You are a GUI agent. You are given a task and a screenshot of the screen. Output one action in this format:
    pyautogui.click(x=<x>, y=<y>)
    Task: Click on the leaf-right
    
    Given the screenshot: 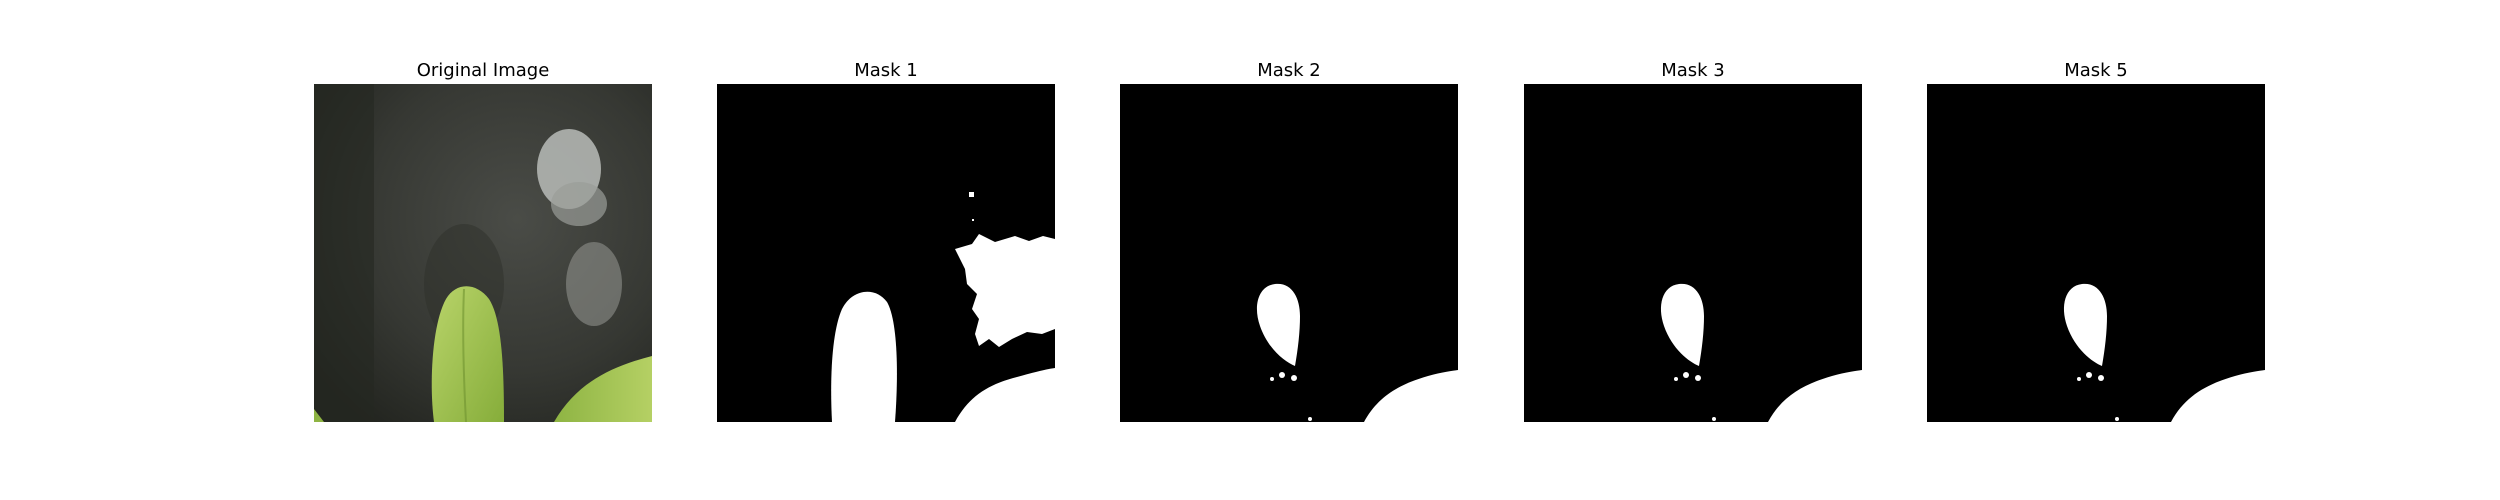 What is the action you would take?
    pyautogui.click(x=603, y=389)
    